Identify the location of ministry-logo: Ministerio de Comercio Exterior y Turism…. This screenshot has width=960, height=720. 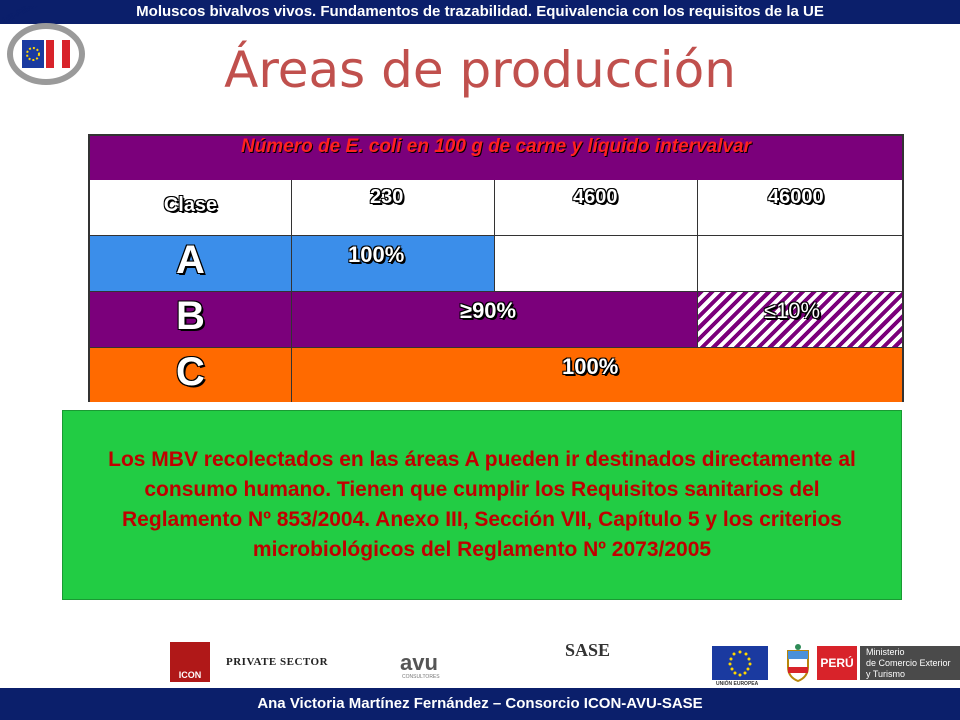
(910, 663).